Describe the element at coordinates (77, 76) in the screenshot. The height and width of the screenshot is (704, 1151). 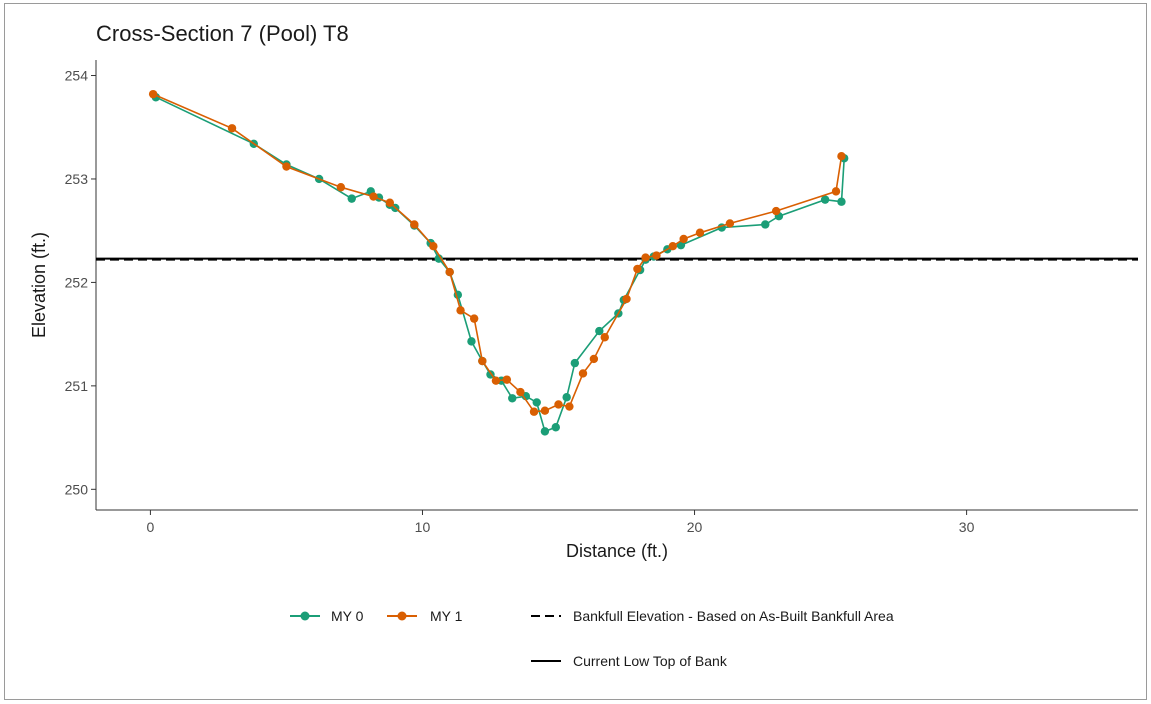
I see `y-tick-label: 254` at that location.